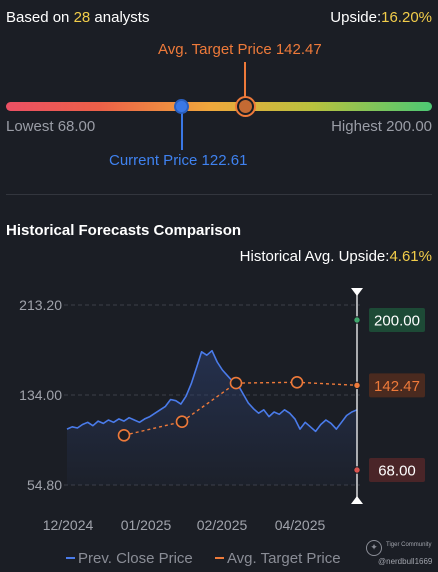 The width and height of the screenshot is (438, 572). I want to click on range-box-avg, so click(397, 385).